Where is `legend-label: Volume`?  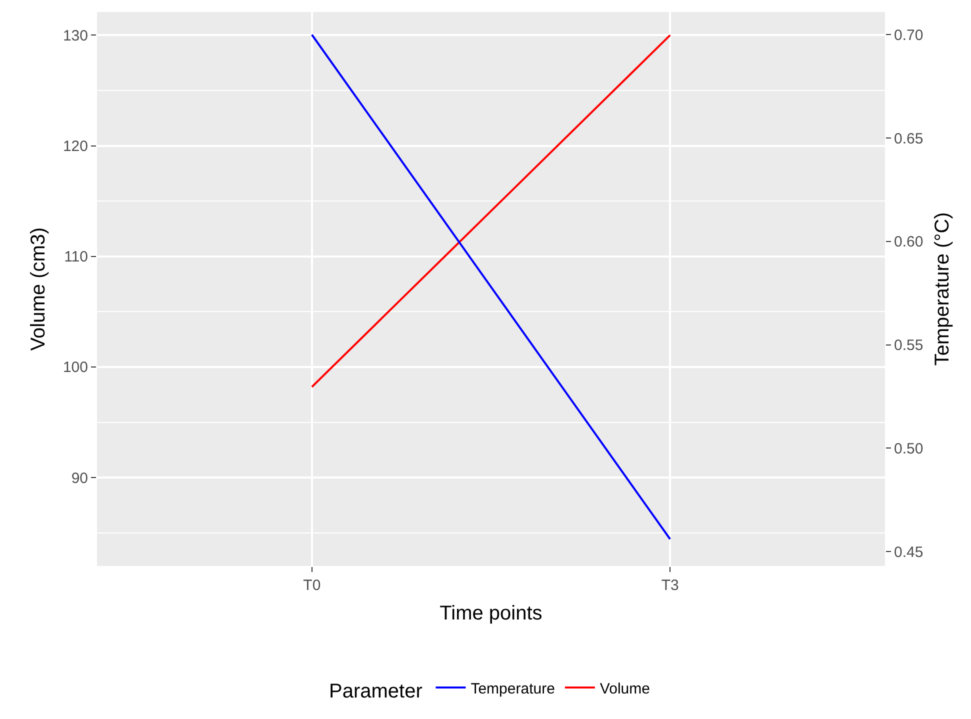
legend-label: Volume is located at coordinates (625, 689).